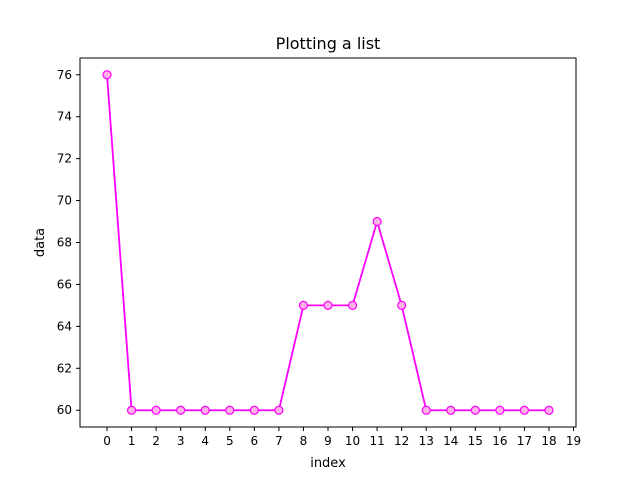 Image resolution: width=640 pixels, height=480 pixels. What do you see at coordinates (64, 410) in the screenshot?
I see `y-tick-label: 60` at bounding box center [64, 410].